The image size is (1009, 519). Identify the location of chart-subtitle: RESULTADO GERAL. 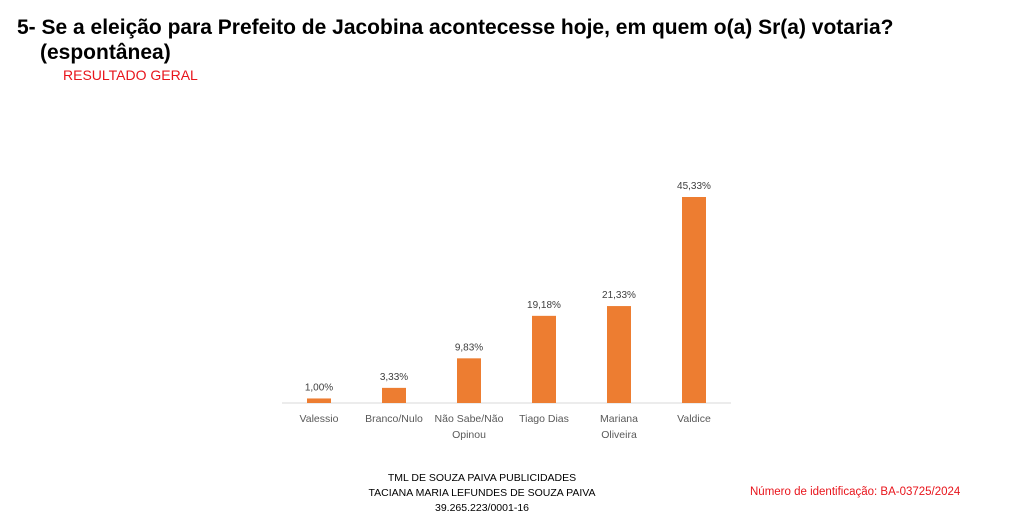
(130, 75).